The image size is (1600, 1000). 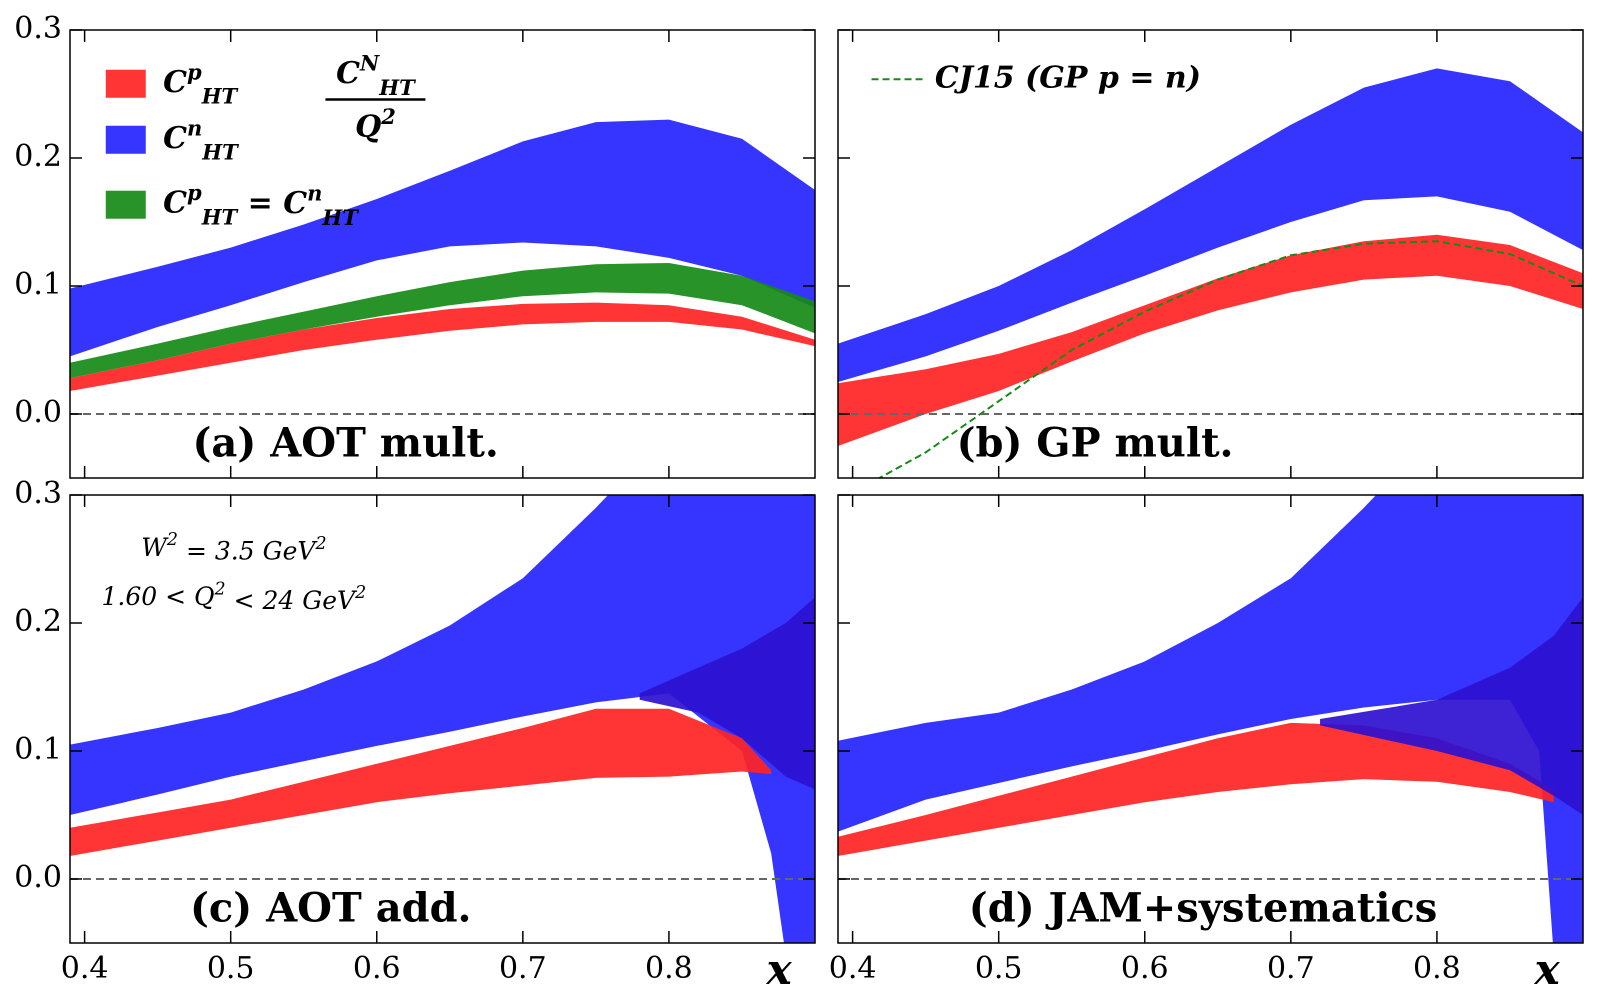 I want to click on legend-label: Cp​HT​ = Cn​HT​, so click(x=261, y=205).